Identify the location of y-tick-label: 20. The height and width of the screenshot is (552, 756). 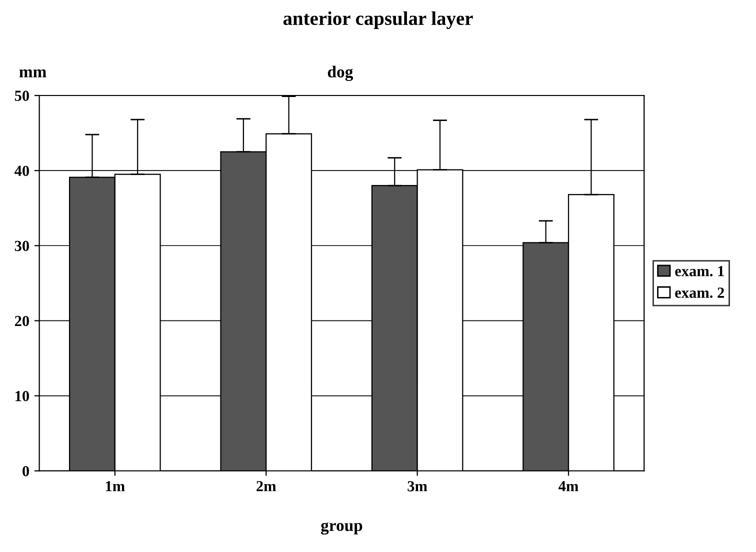
(22, 321).